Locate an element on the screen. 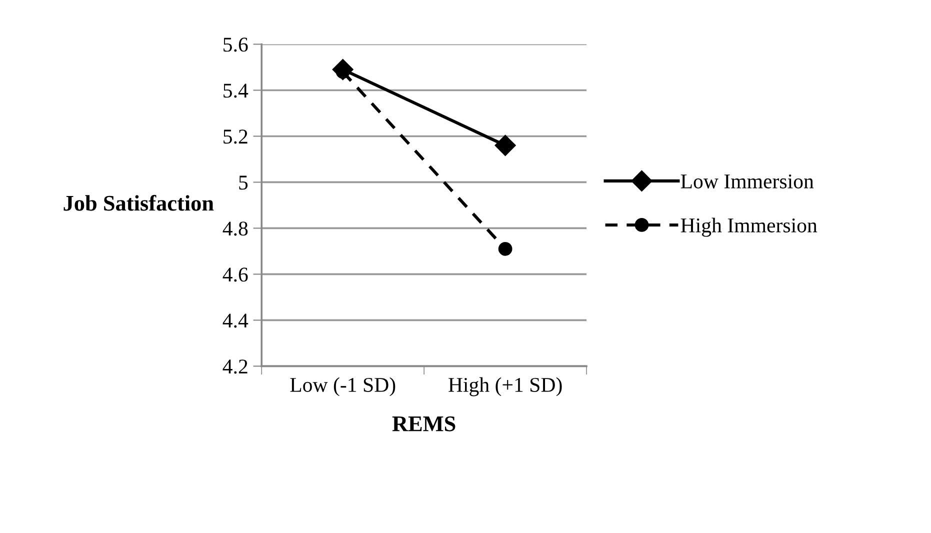  x-axis-title: REMS is located at coordinates (424, 424).